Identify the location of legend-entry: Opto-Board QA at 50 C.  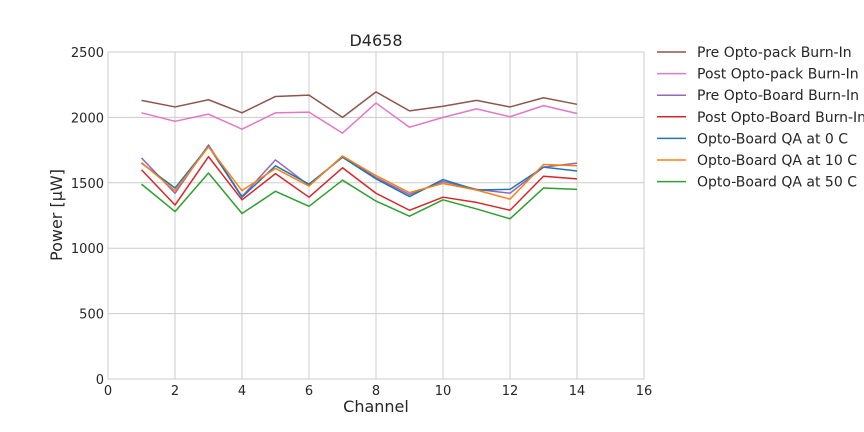
(777, 183).